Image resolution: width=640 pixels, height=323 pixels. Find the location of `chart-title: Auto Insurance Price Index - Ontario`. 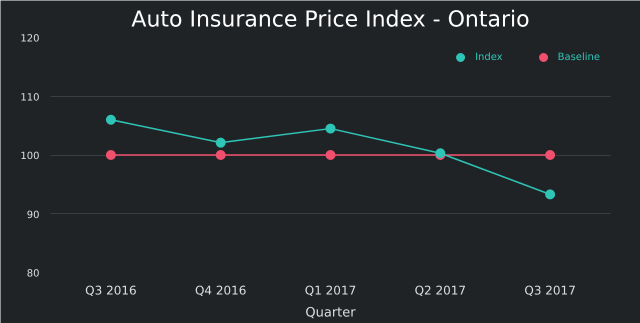

chart-title: Auto Insurance Price Index - Ontario is located at coordinates (330, 20).